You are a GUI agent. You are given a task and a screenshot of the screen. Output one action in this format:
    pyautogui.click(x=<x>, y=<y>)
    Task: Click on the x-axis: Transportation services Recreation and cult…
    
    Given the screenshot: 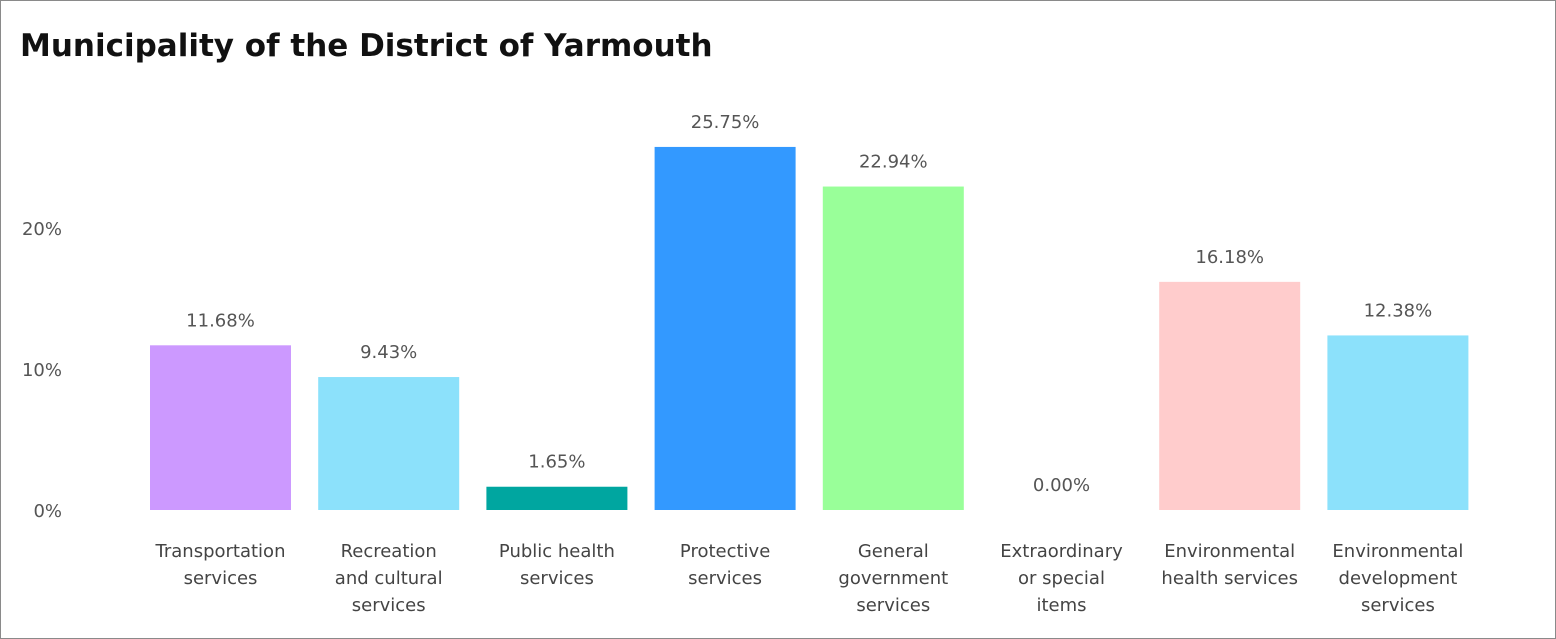 What is the action you would take?
    pyautogui.click(x=809, y=578)
    